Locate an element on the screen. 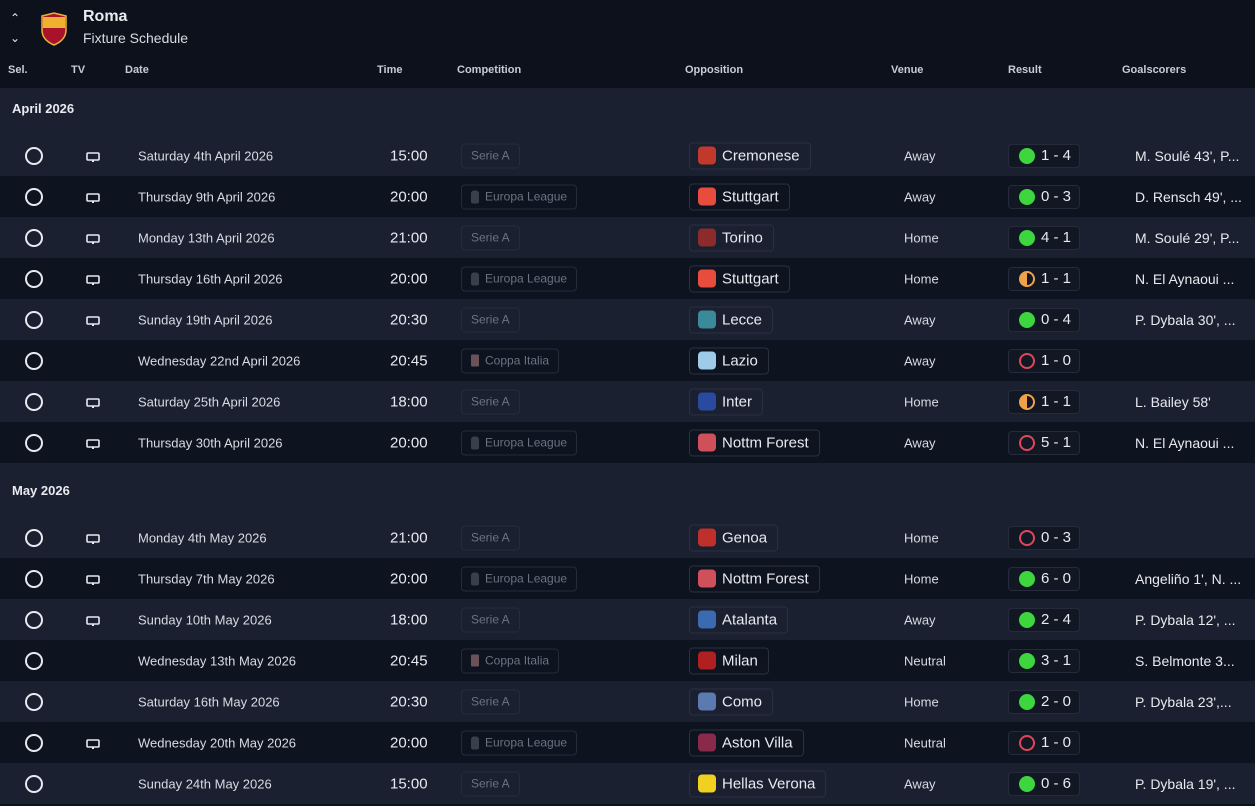 The height and width of the screenshot is (806, 1255). col-time: Time is located at coordinates (390, 70).